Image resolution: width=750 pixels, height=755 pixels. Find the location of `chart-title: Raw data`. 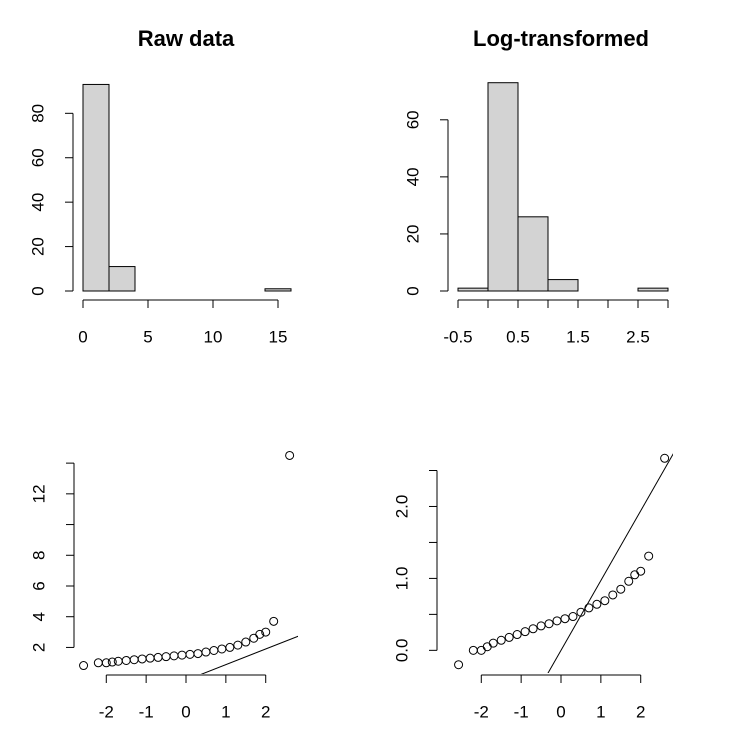

chart-title: Raw data is located at coordinates (186, 38).